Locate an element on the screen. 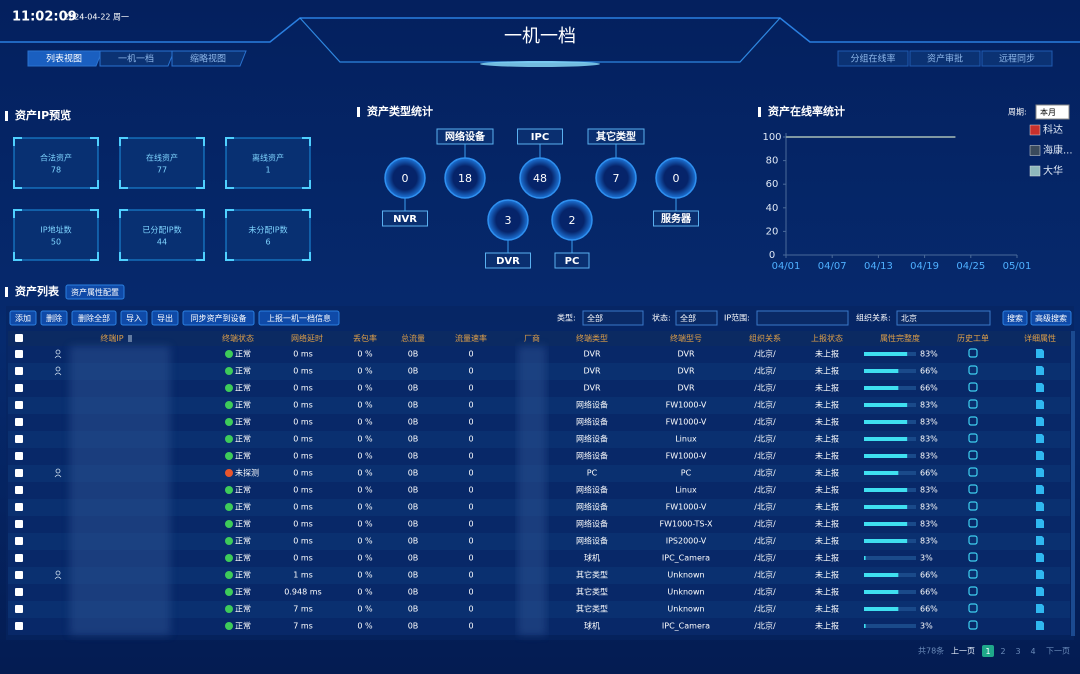 This screenshot has height=674, width=1080. next-page: 下一页 is located at coordinates (1058, 651).